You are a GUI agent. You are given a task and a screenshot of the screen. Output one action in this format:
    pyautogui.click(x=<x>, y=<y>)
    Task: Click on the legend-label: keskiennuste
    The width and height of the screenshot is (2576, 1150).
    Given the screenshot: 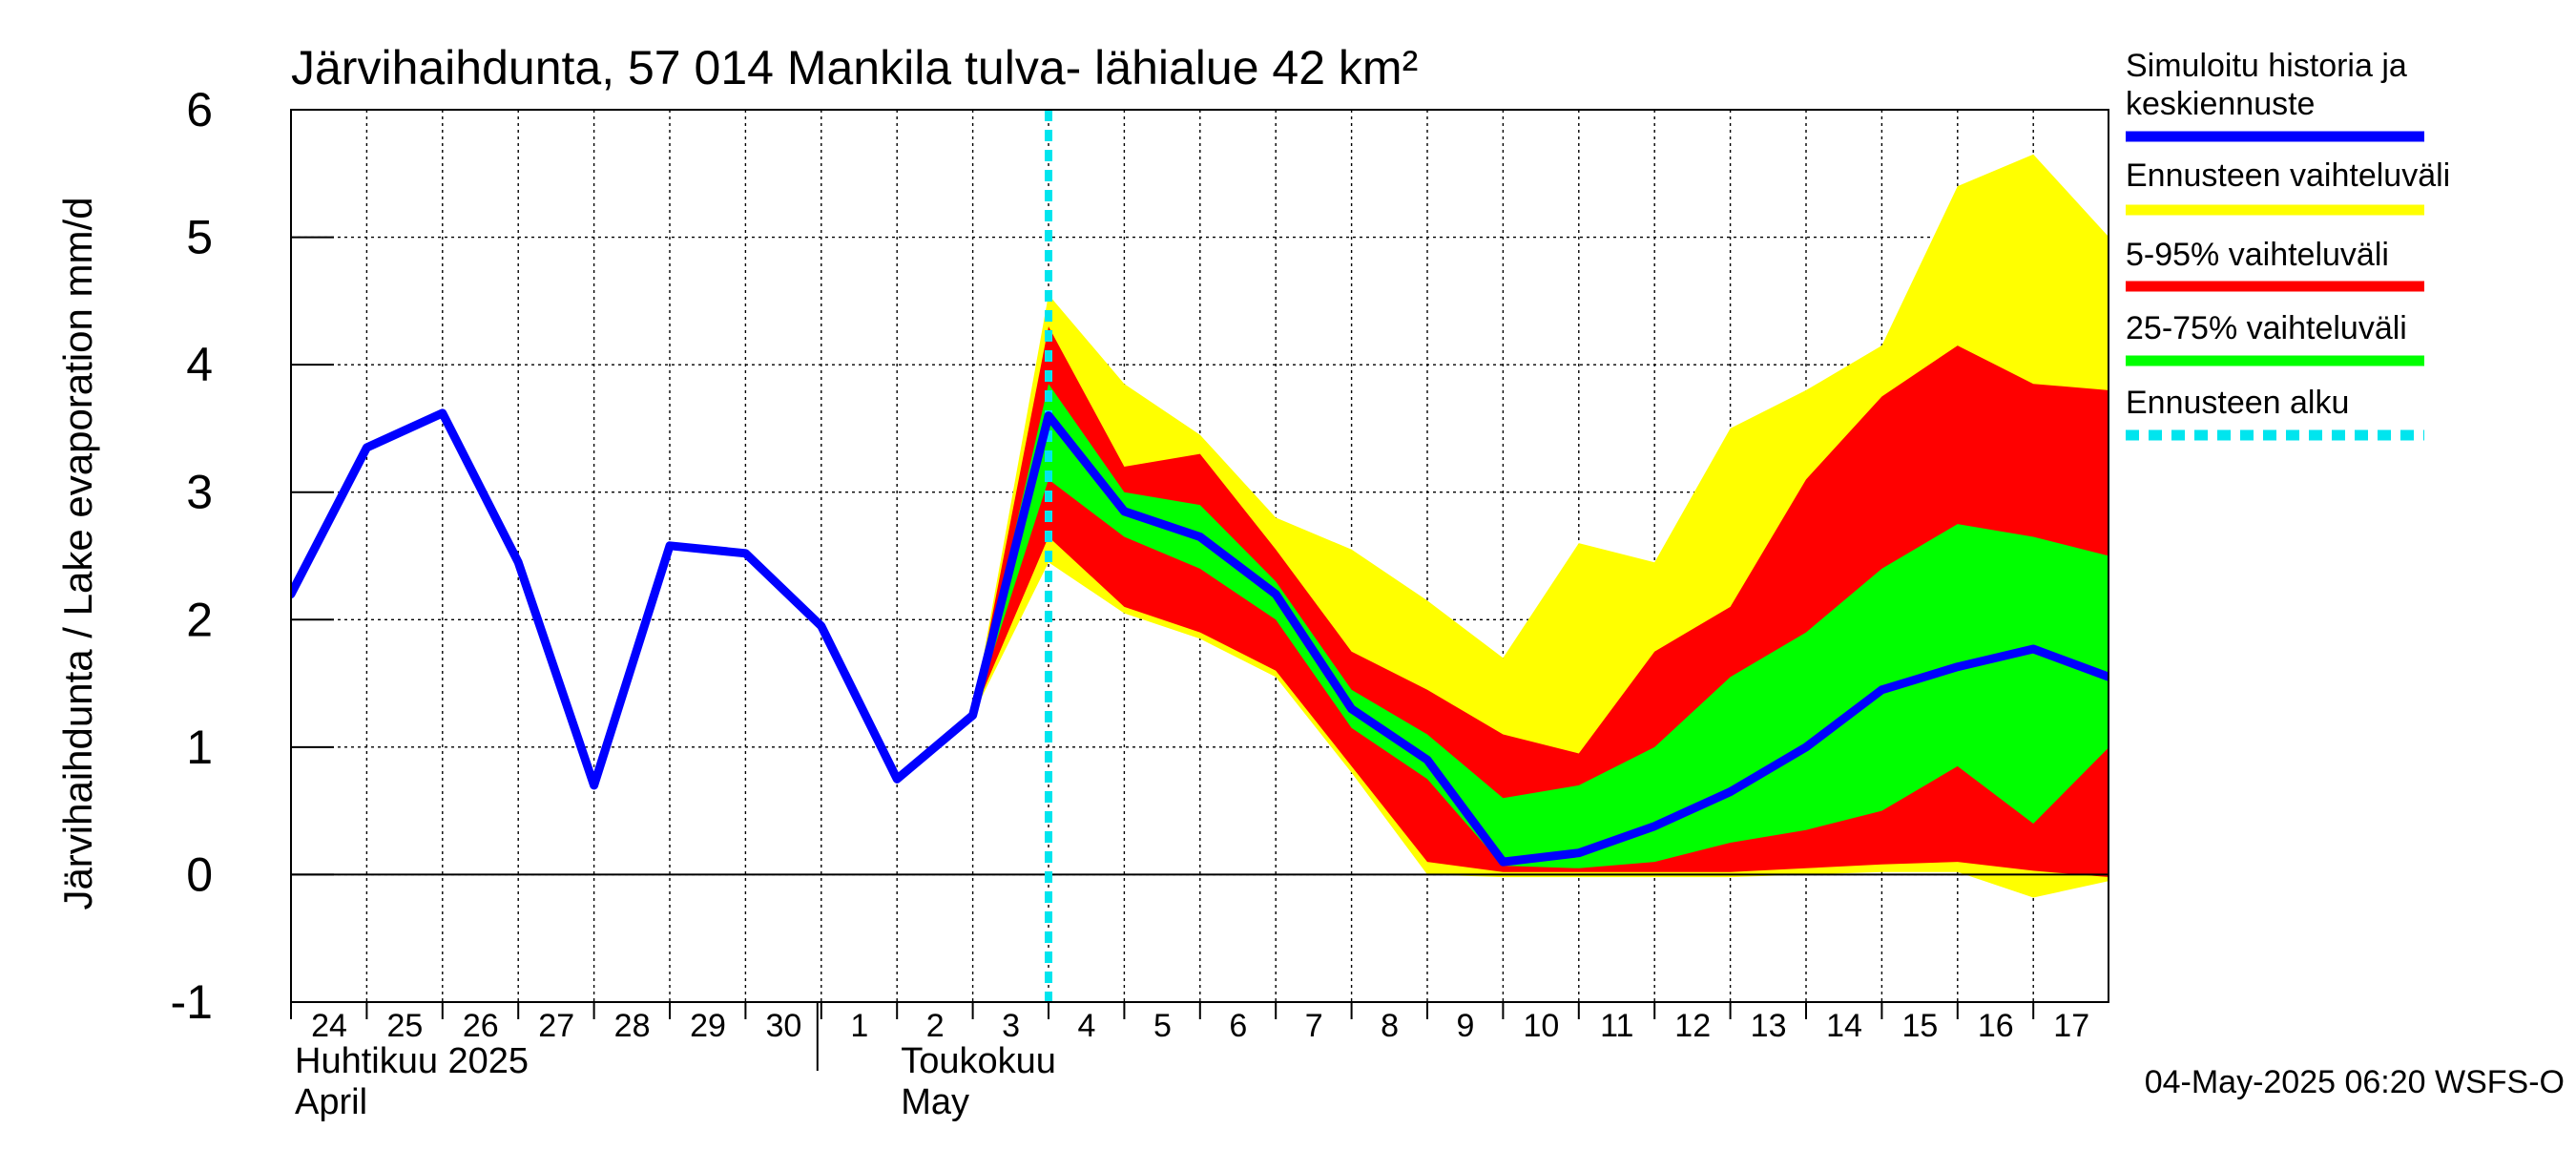 What is the action you would take?
    pyautogui.click(x=2220, y=104)
    